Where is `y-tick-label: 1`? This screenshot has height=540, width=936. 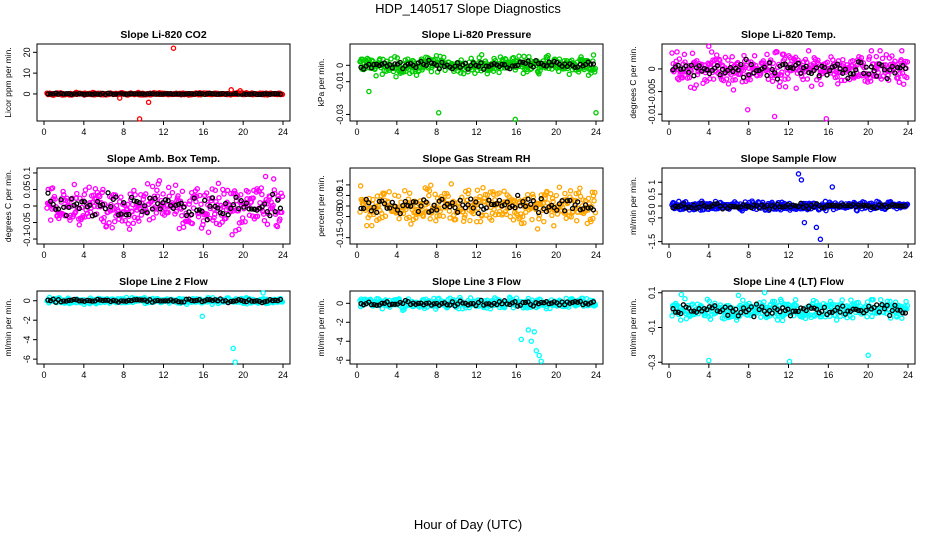 y-tick-label: 1 is located at coordinates (652, 182).